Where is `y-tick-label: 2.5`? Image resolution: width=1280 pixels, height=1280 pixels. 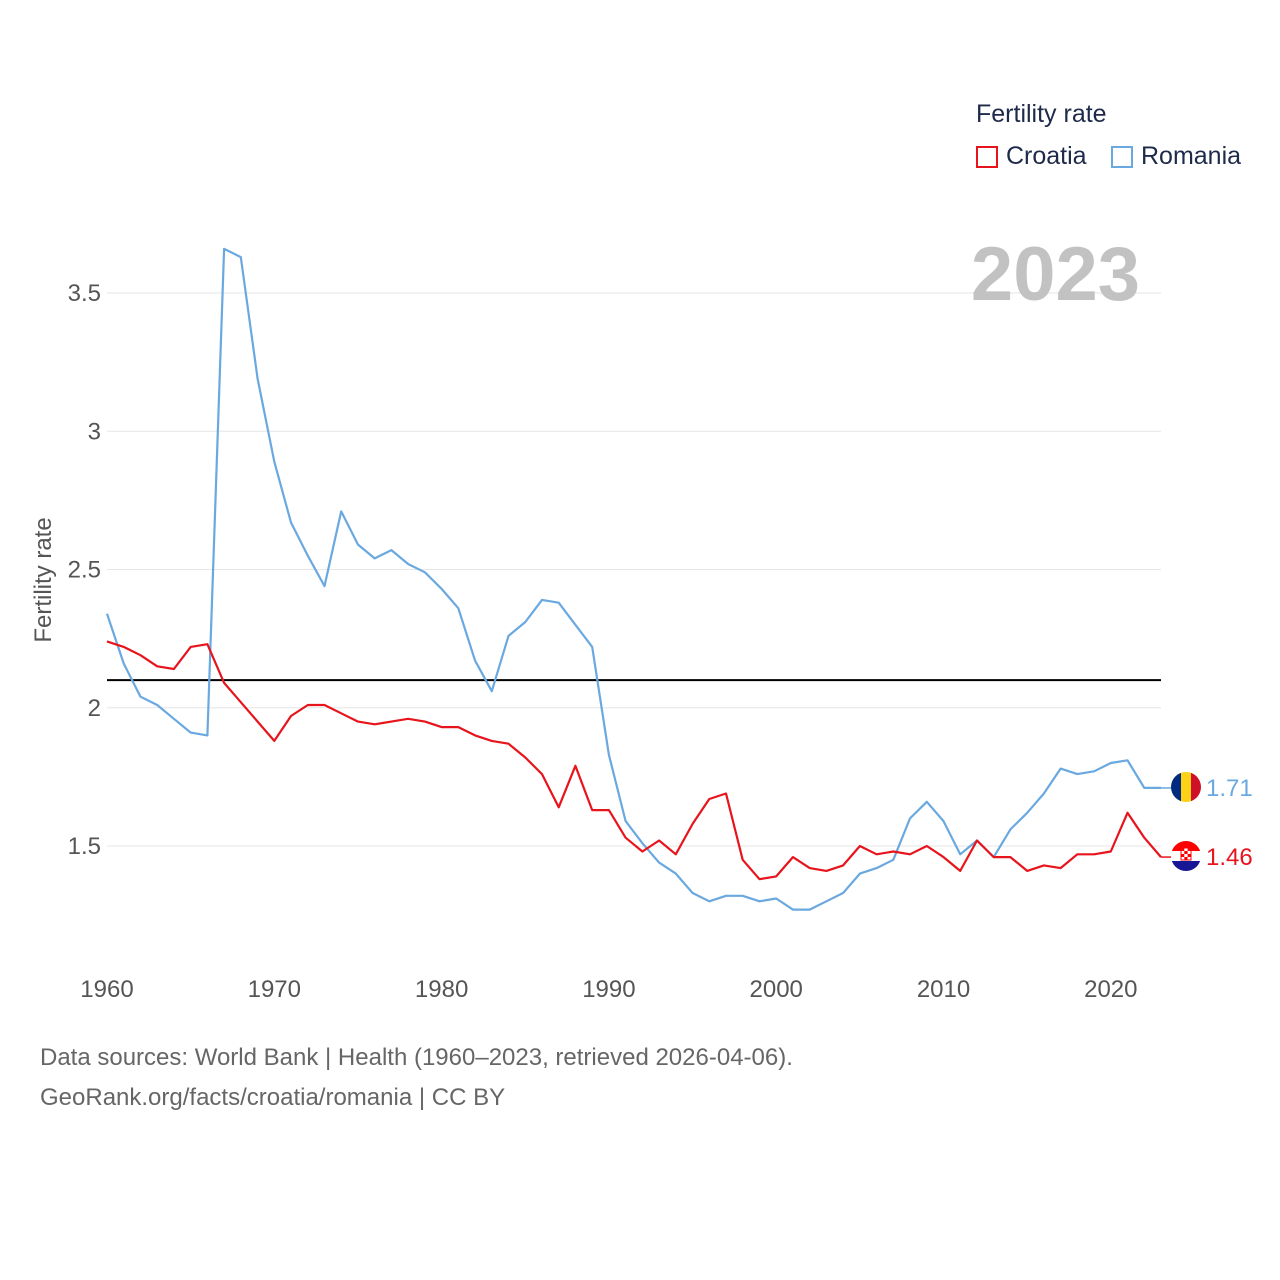
y-tick-label: 2.5 is located at coordinates (84, 570).